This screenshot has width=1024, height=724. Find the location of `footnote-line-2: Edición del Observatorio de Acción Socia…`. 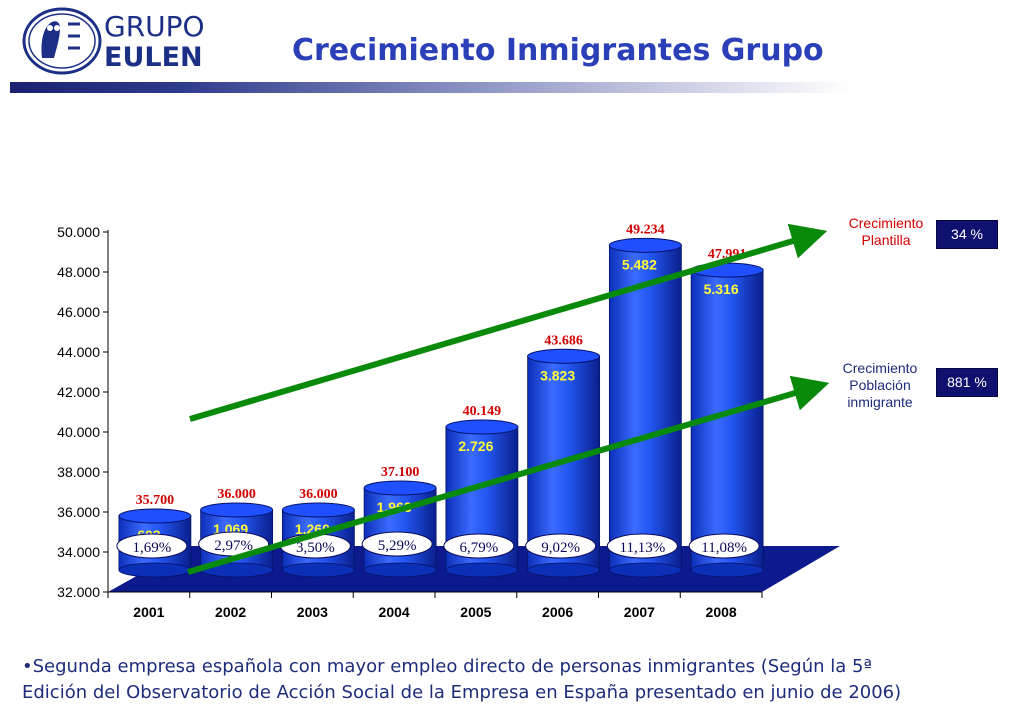

footnote-line-2: Edición del Observatorio de Acción Socia… is located at coordinates (462, 692).